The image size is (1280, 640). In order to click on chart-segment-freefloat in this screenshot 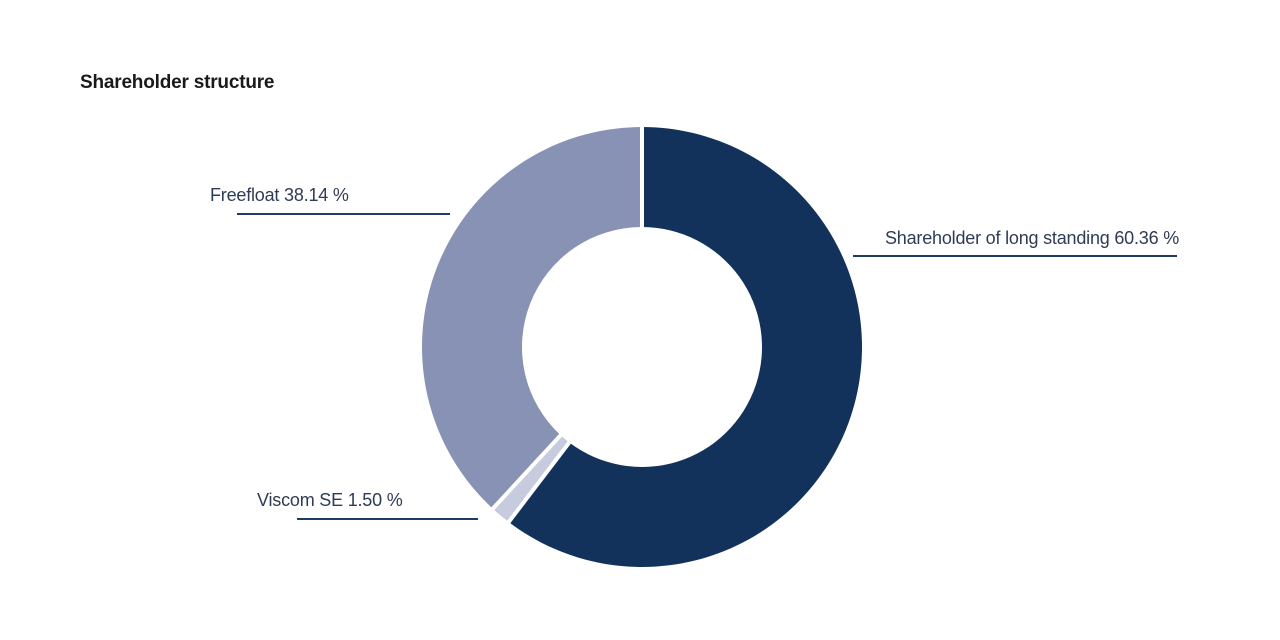, I will do `click(531, 318)`.